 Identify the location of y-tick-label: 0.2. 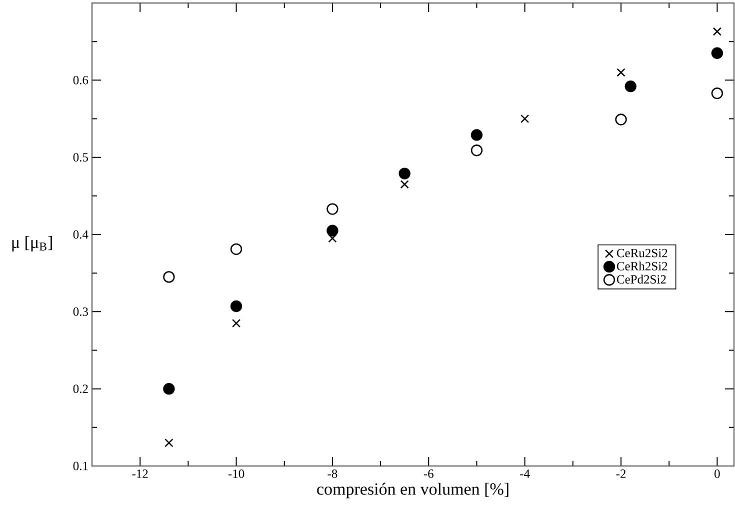
(80, 389).